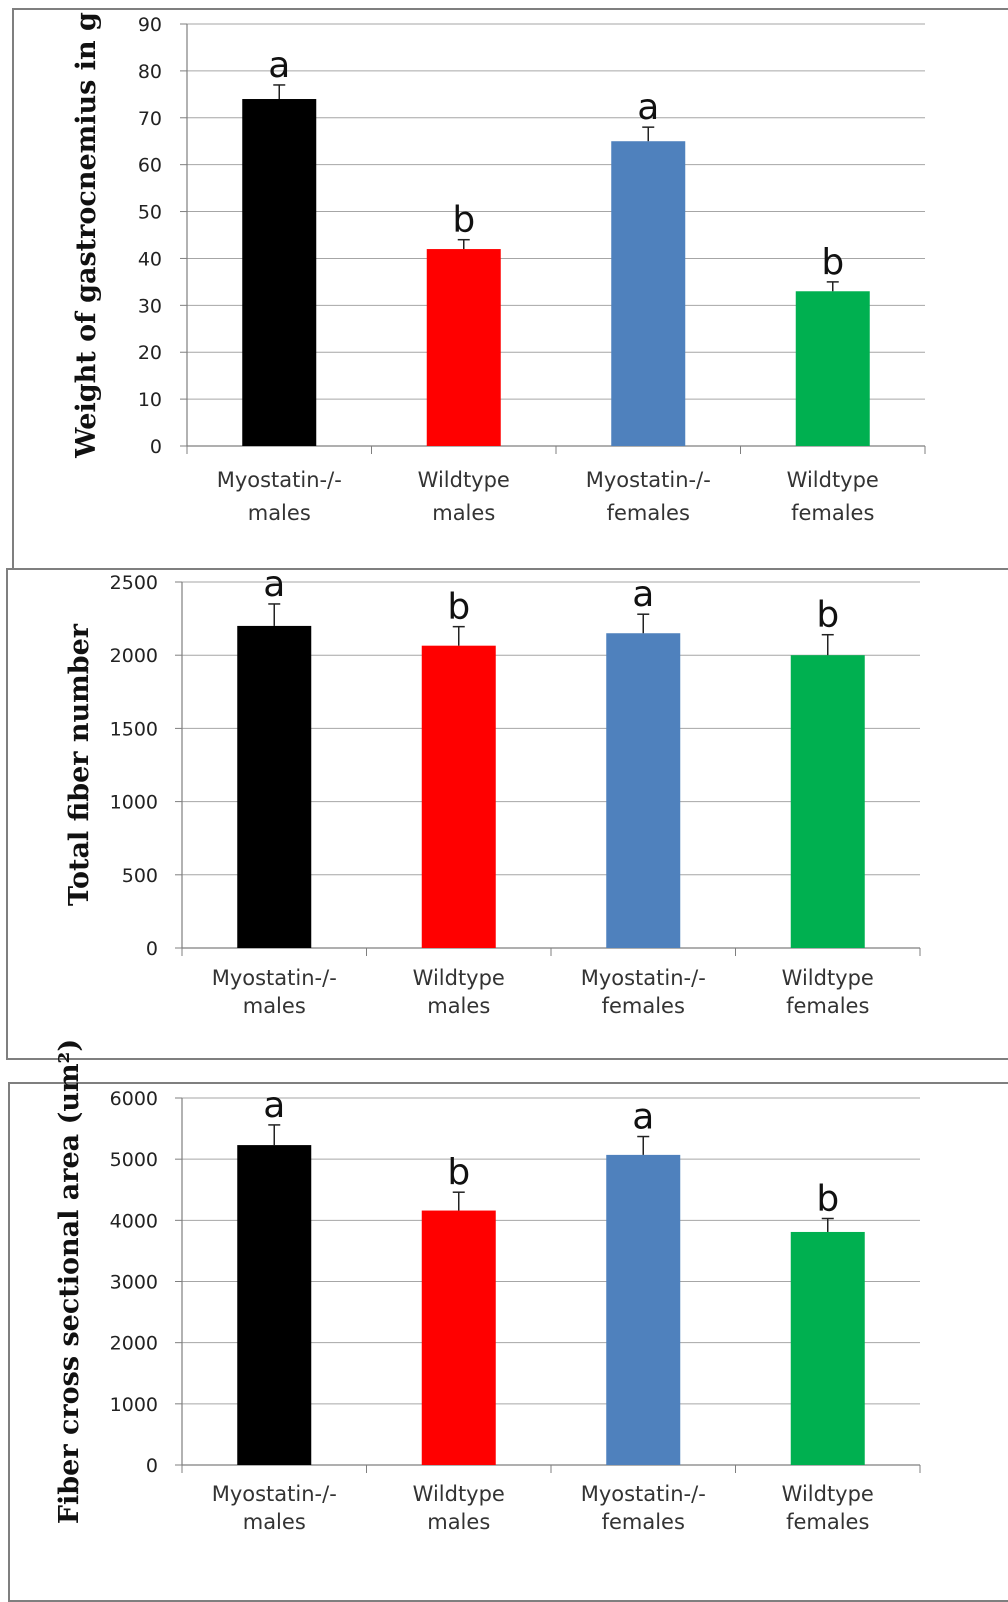 This screenshot has width=1008, height=1602. Describe the element at coordinates (150, 400) in the screenshot. I see `y-tick-label: 10` at that location.